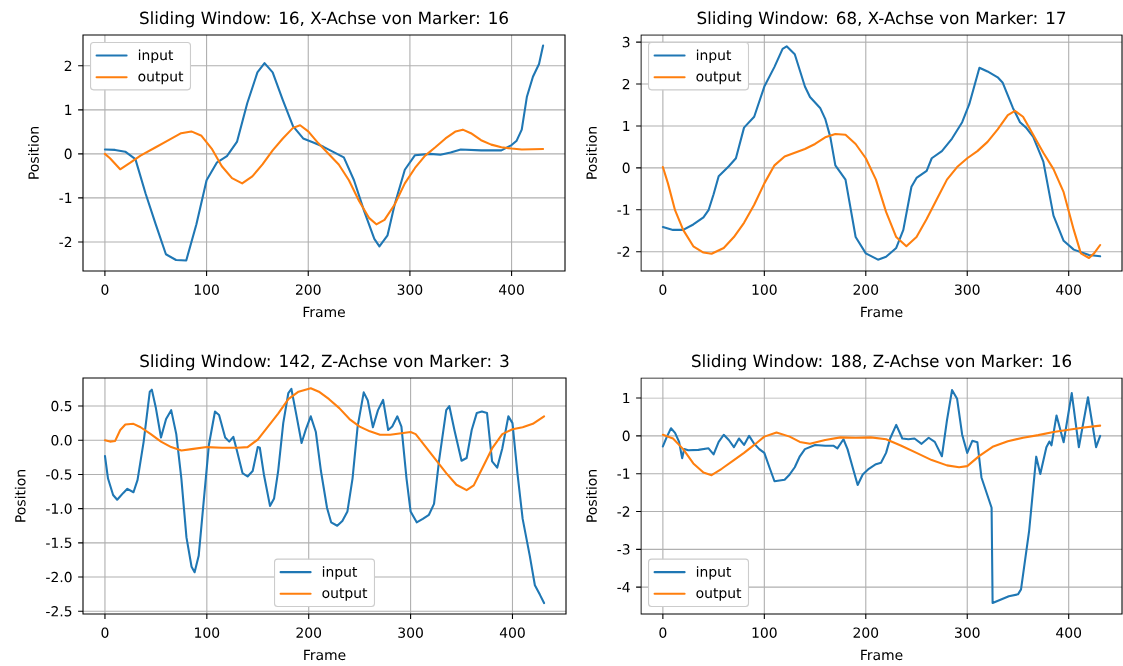 The height and width of the screenshot is (666, 1123). What do you see at coordinates (59, 543) in the screenshot?
I see `y-tick-label: -1.5` at bounding box center [59, 543].